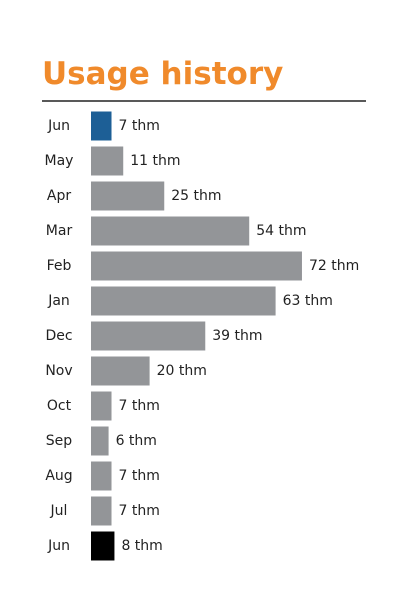  Describe the element at coordinates (155, 161) in the screenshot. I see `value-label: 11 thm` at that location.